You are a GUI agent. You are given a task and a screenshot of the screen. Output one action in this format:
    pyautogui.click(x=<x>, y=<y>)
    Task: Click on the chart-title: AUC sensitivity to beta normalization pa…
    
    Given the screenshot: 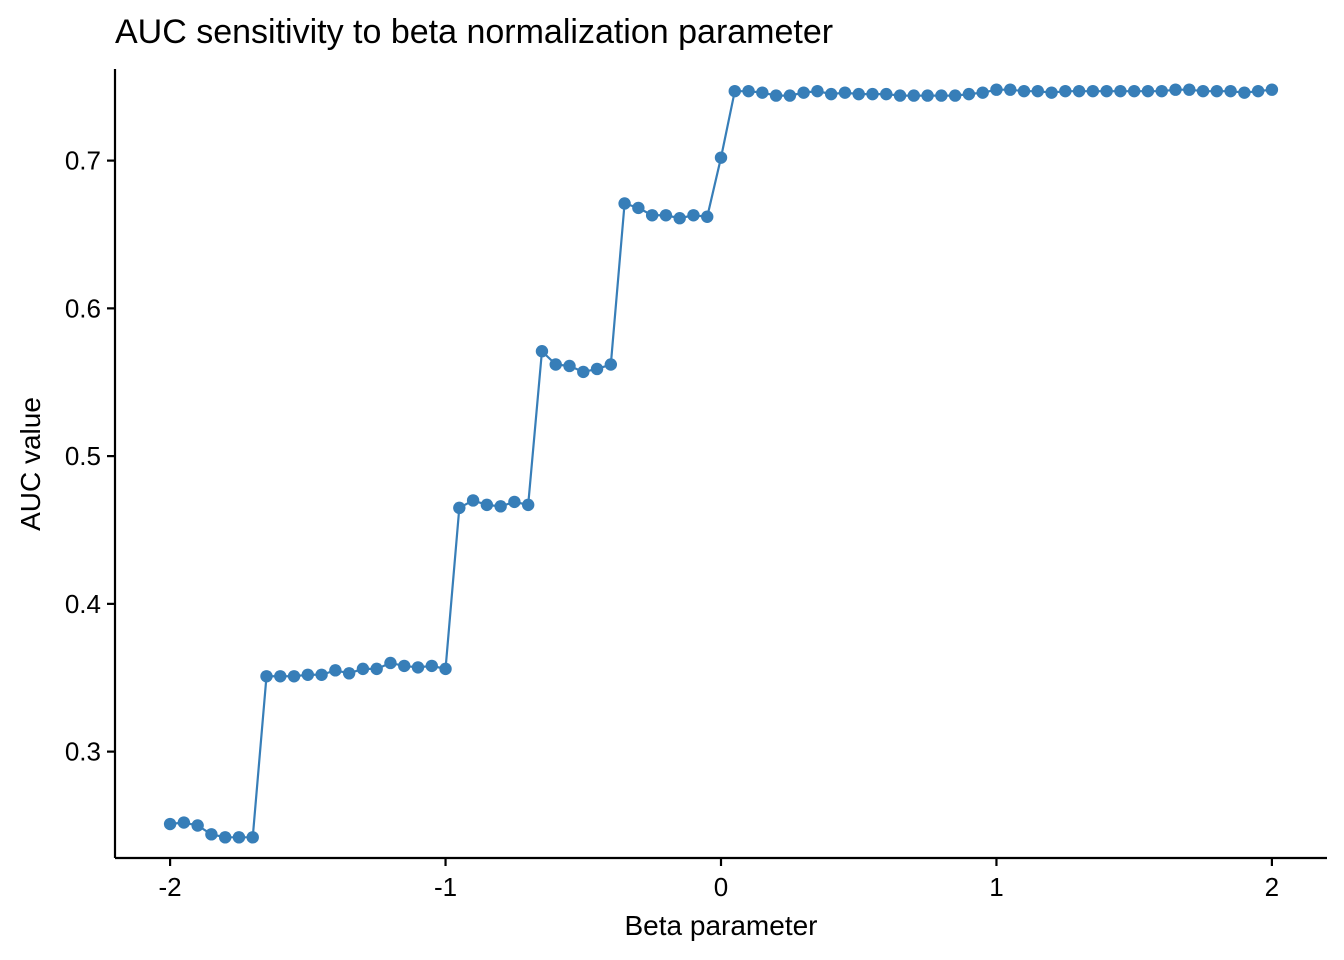 What is the action you would take?
    pyautogui.click(x=474, y=32)
    